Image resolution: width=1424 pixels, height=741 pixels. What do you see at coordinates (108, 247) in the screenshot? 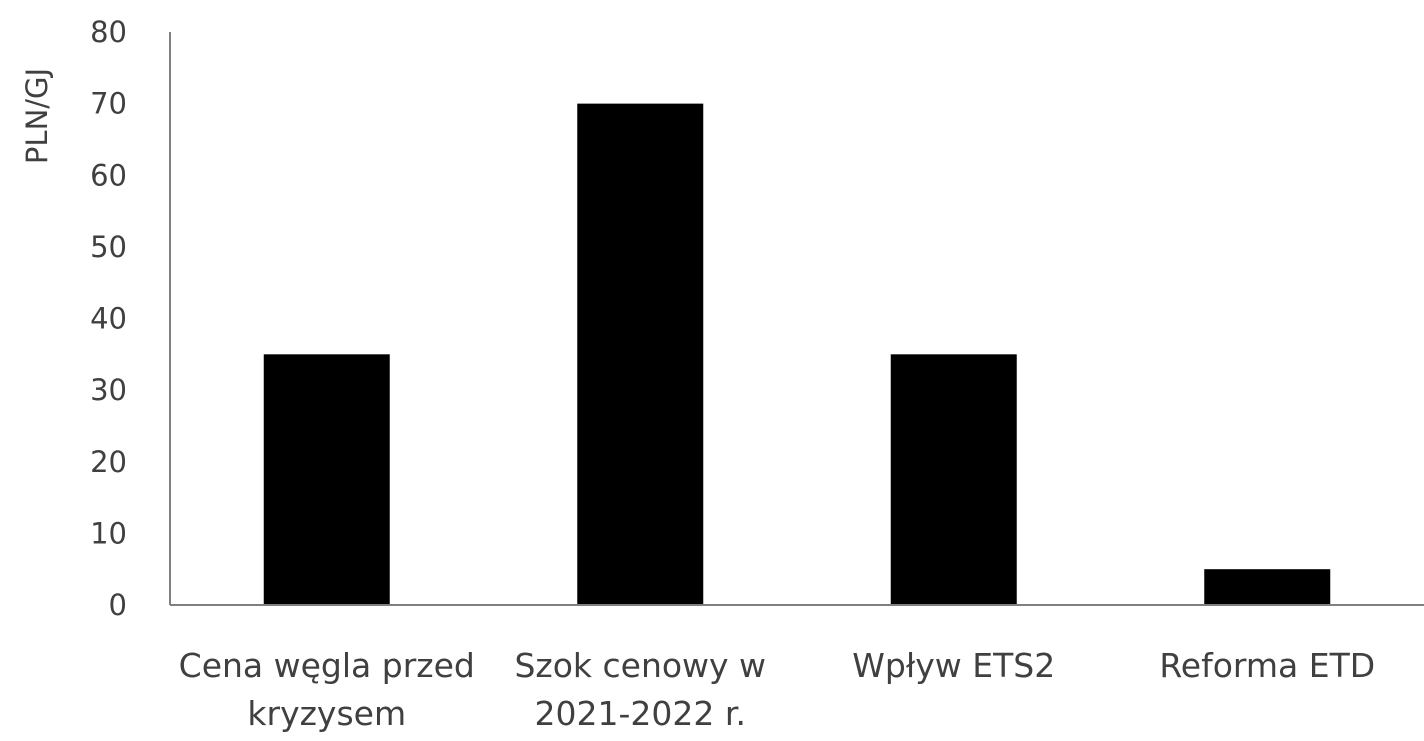
I see `y-tick-label: 50` at bounding box center [108, 247].